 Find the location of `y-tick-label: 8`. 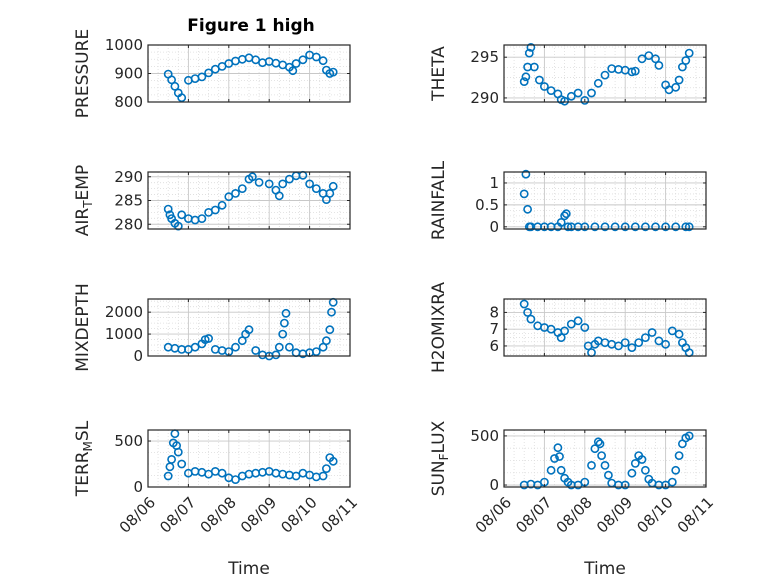

y-tick-label: 8 is located at coordinates (494, 312).